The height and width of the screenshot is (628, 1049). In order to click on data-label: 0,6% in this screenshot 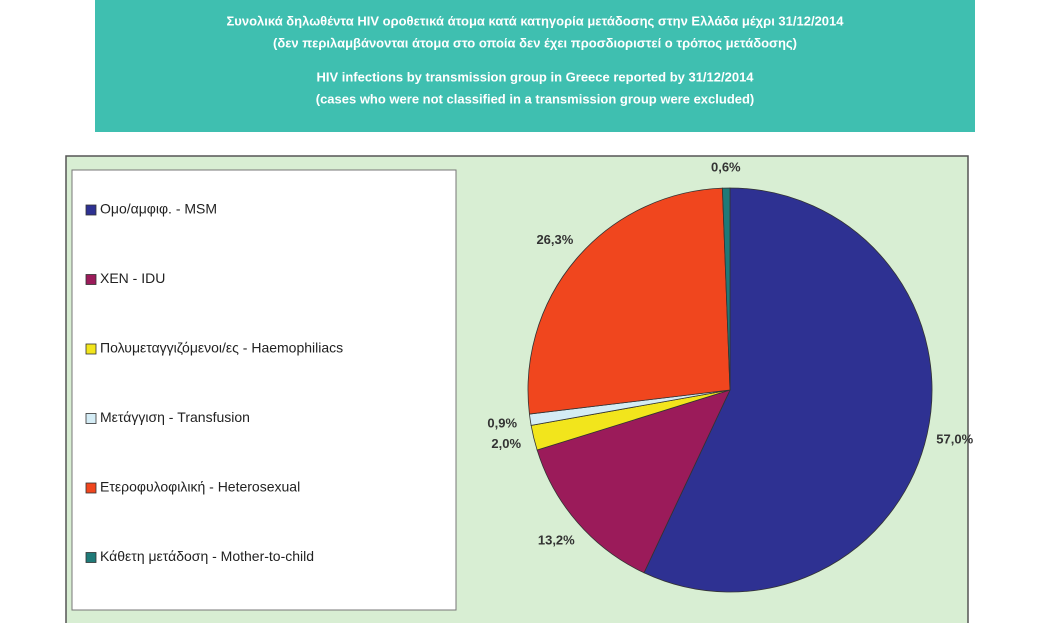, I will do `click(726, 166)`.